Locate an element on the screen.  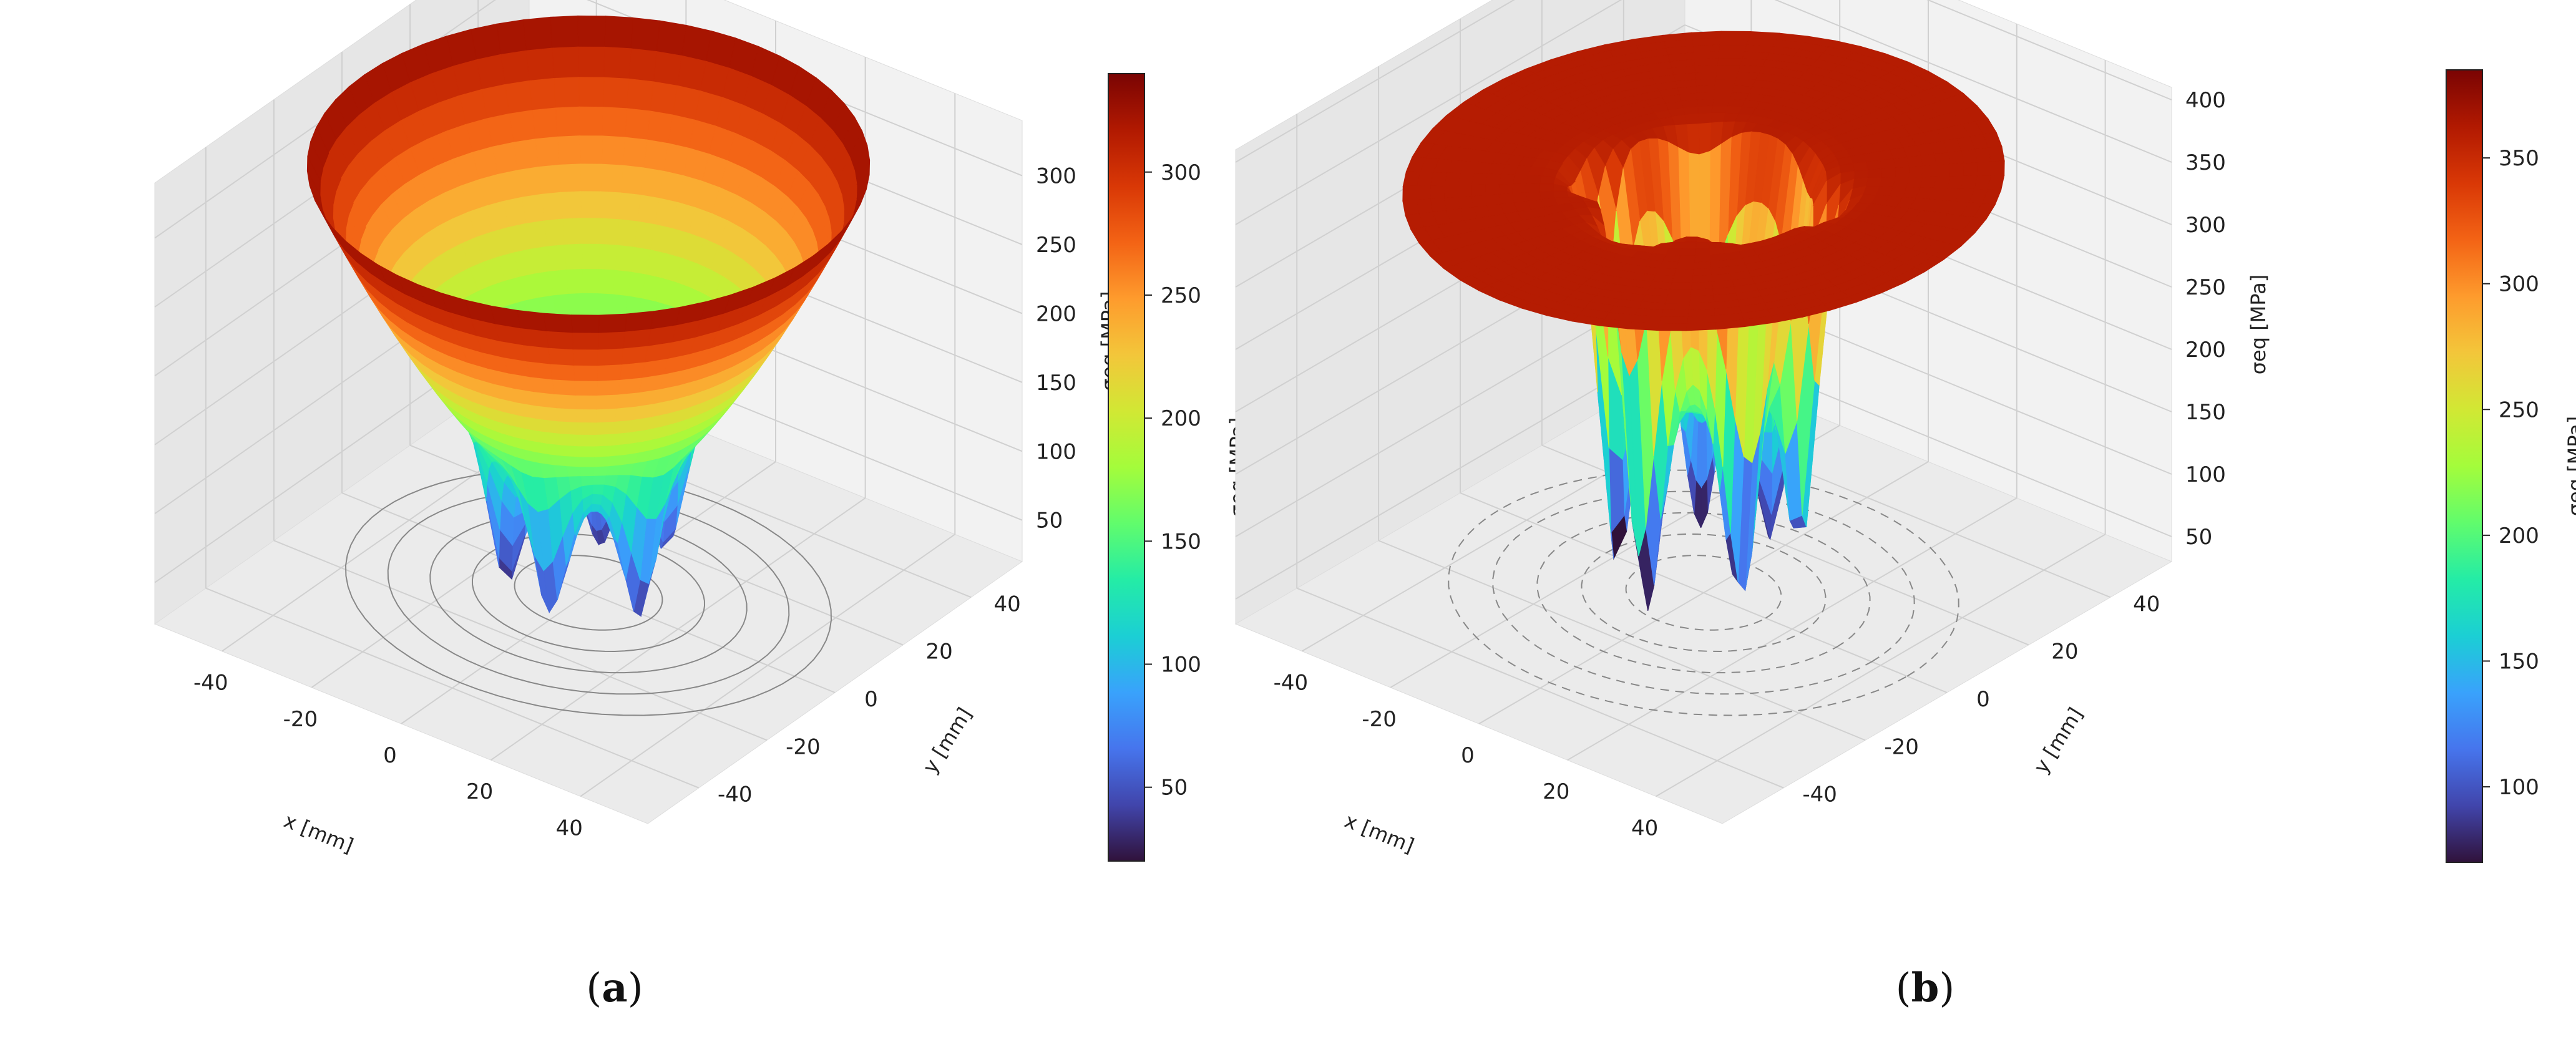
stress-surface is located at coordinates (1703, 321).